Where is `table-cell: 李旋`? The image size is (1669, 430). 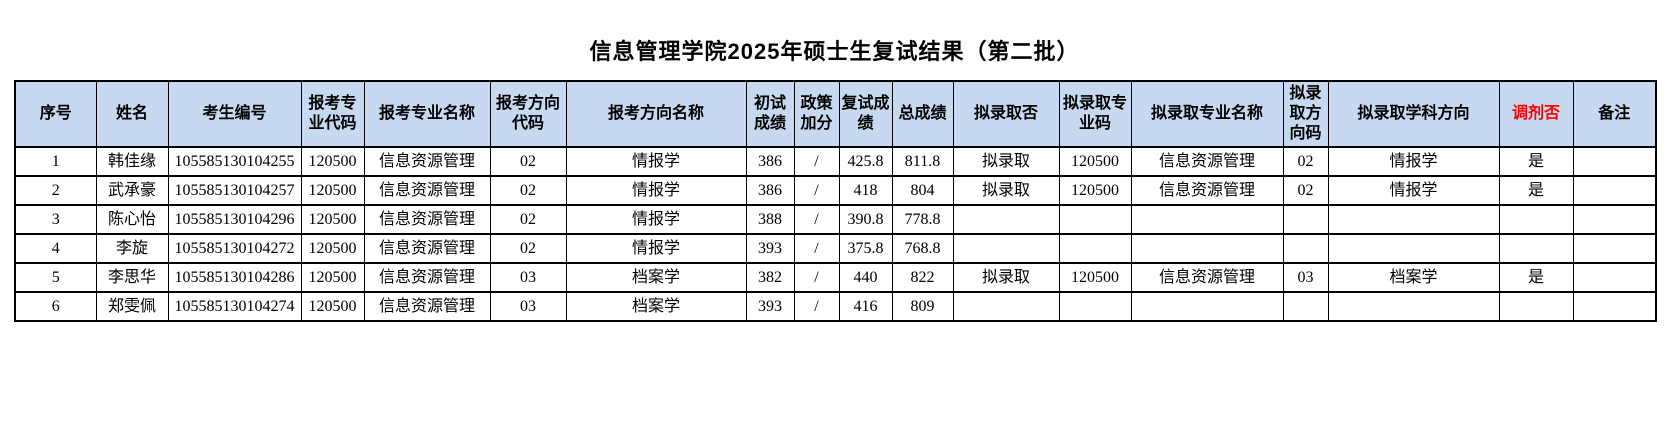 table-cell: 李旋 is located at coordinates (132, 248).